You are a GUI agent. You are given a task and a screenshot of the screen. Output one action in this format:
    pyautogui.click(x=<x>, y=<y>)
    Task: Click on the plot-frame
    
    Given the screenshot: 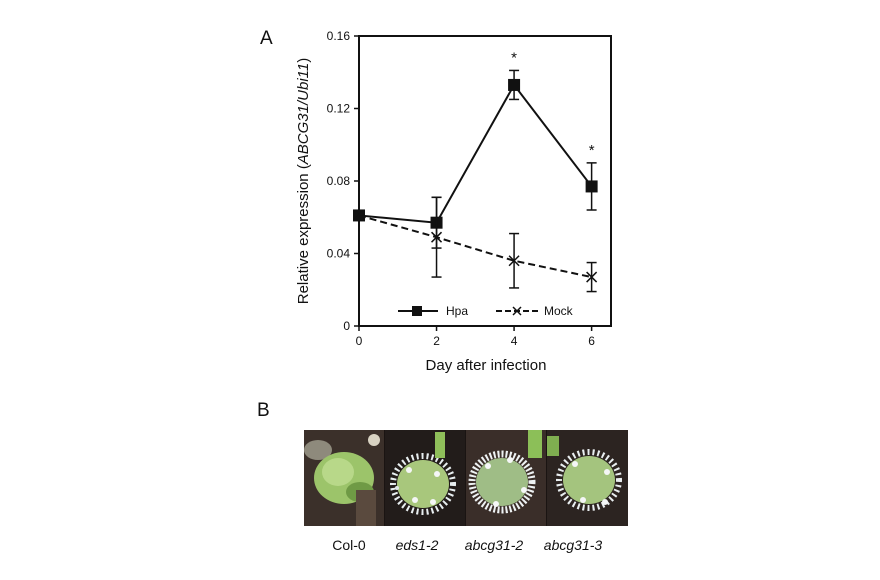 What is the action you would take?
    pyautogui.click(x=485, y=181)
    